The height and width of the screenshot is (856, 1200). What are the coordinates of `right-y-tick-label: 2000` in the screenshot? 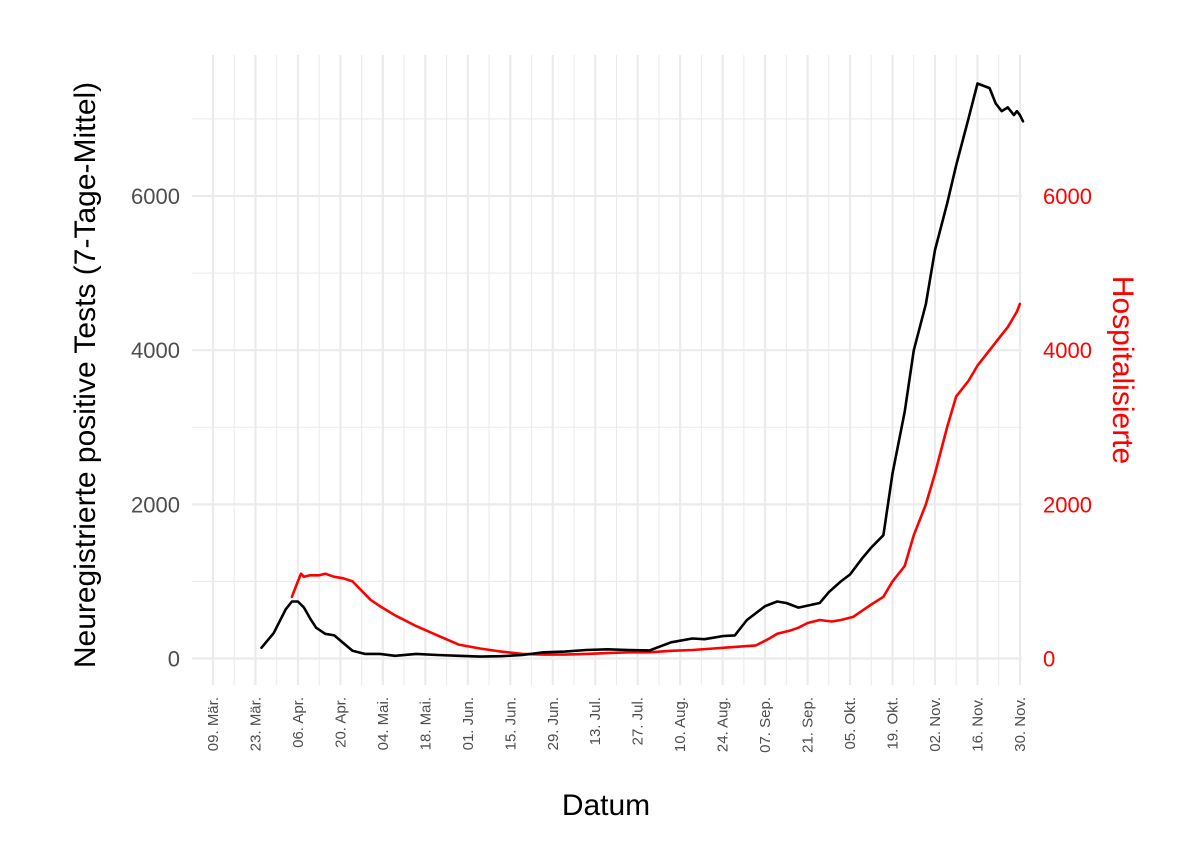 It's located at (1067, 504).